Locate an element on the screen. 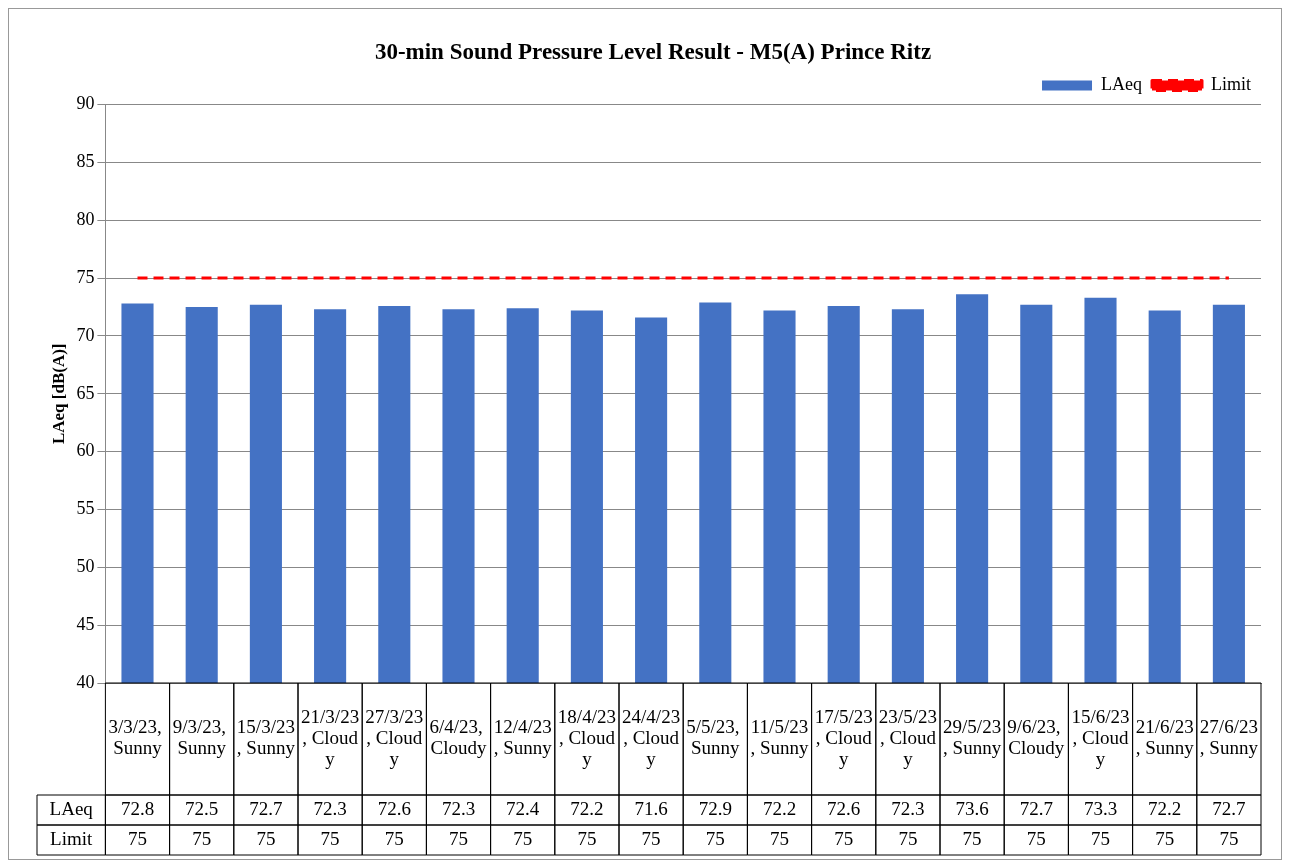  x-tick-label: 18/4/23, Cloudy is located at coordinates (586, 737).